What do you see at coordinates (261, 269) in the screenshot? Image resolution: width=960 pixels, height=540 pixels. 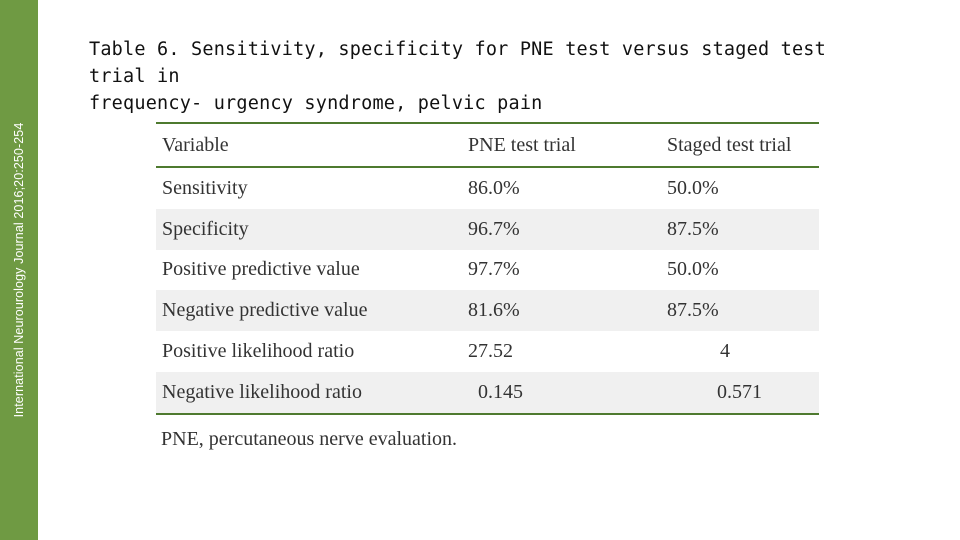 I see `cell-variable: Positive predictive value` at bounding box center [261, 269].